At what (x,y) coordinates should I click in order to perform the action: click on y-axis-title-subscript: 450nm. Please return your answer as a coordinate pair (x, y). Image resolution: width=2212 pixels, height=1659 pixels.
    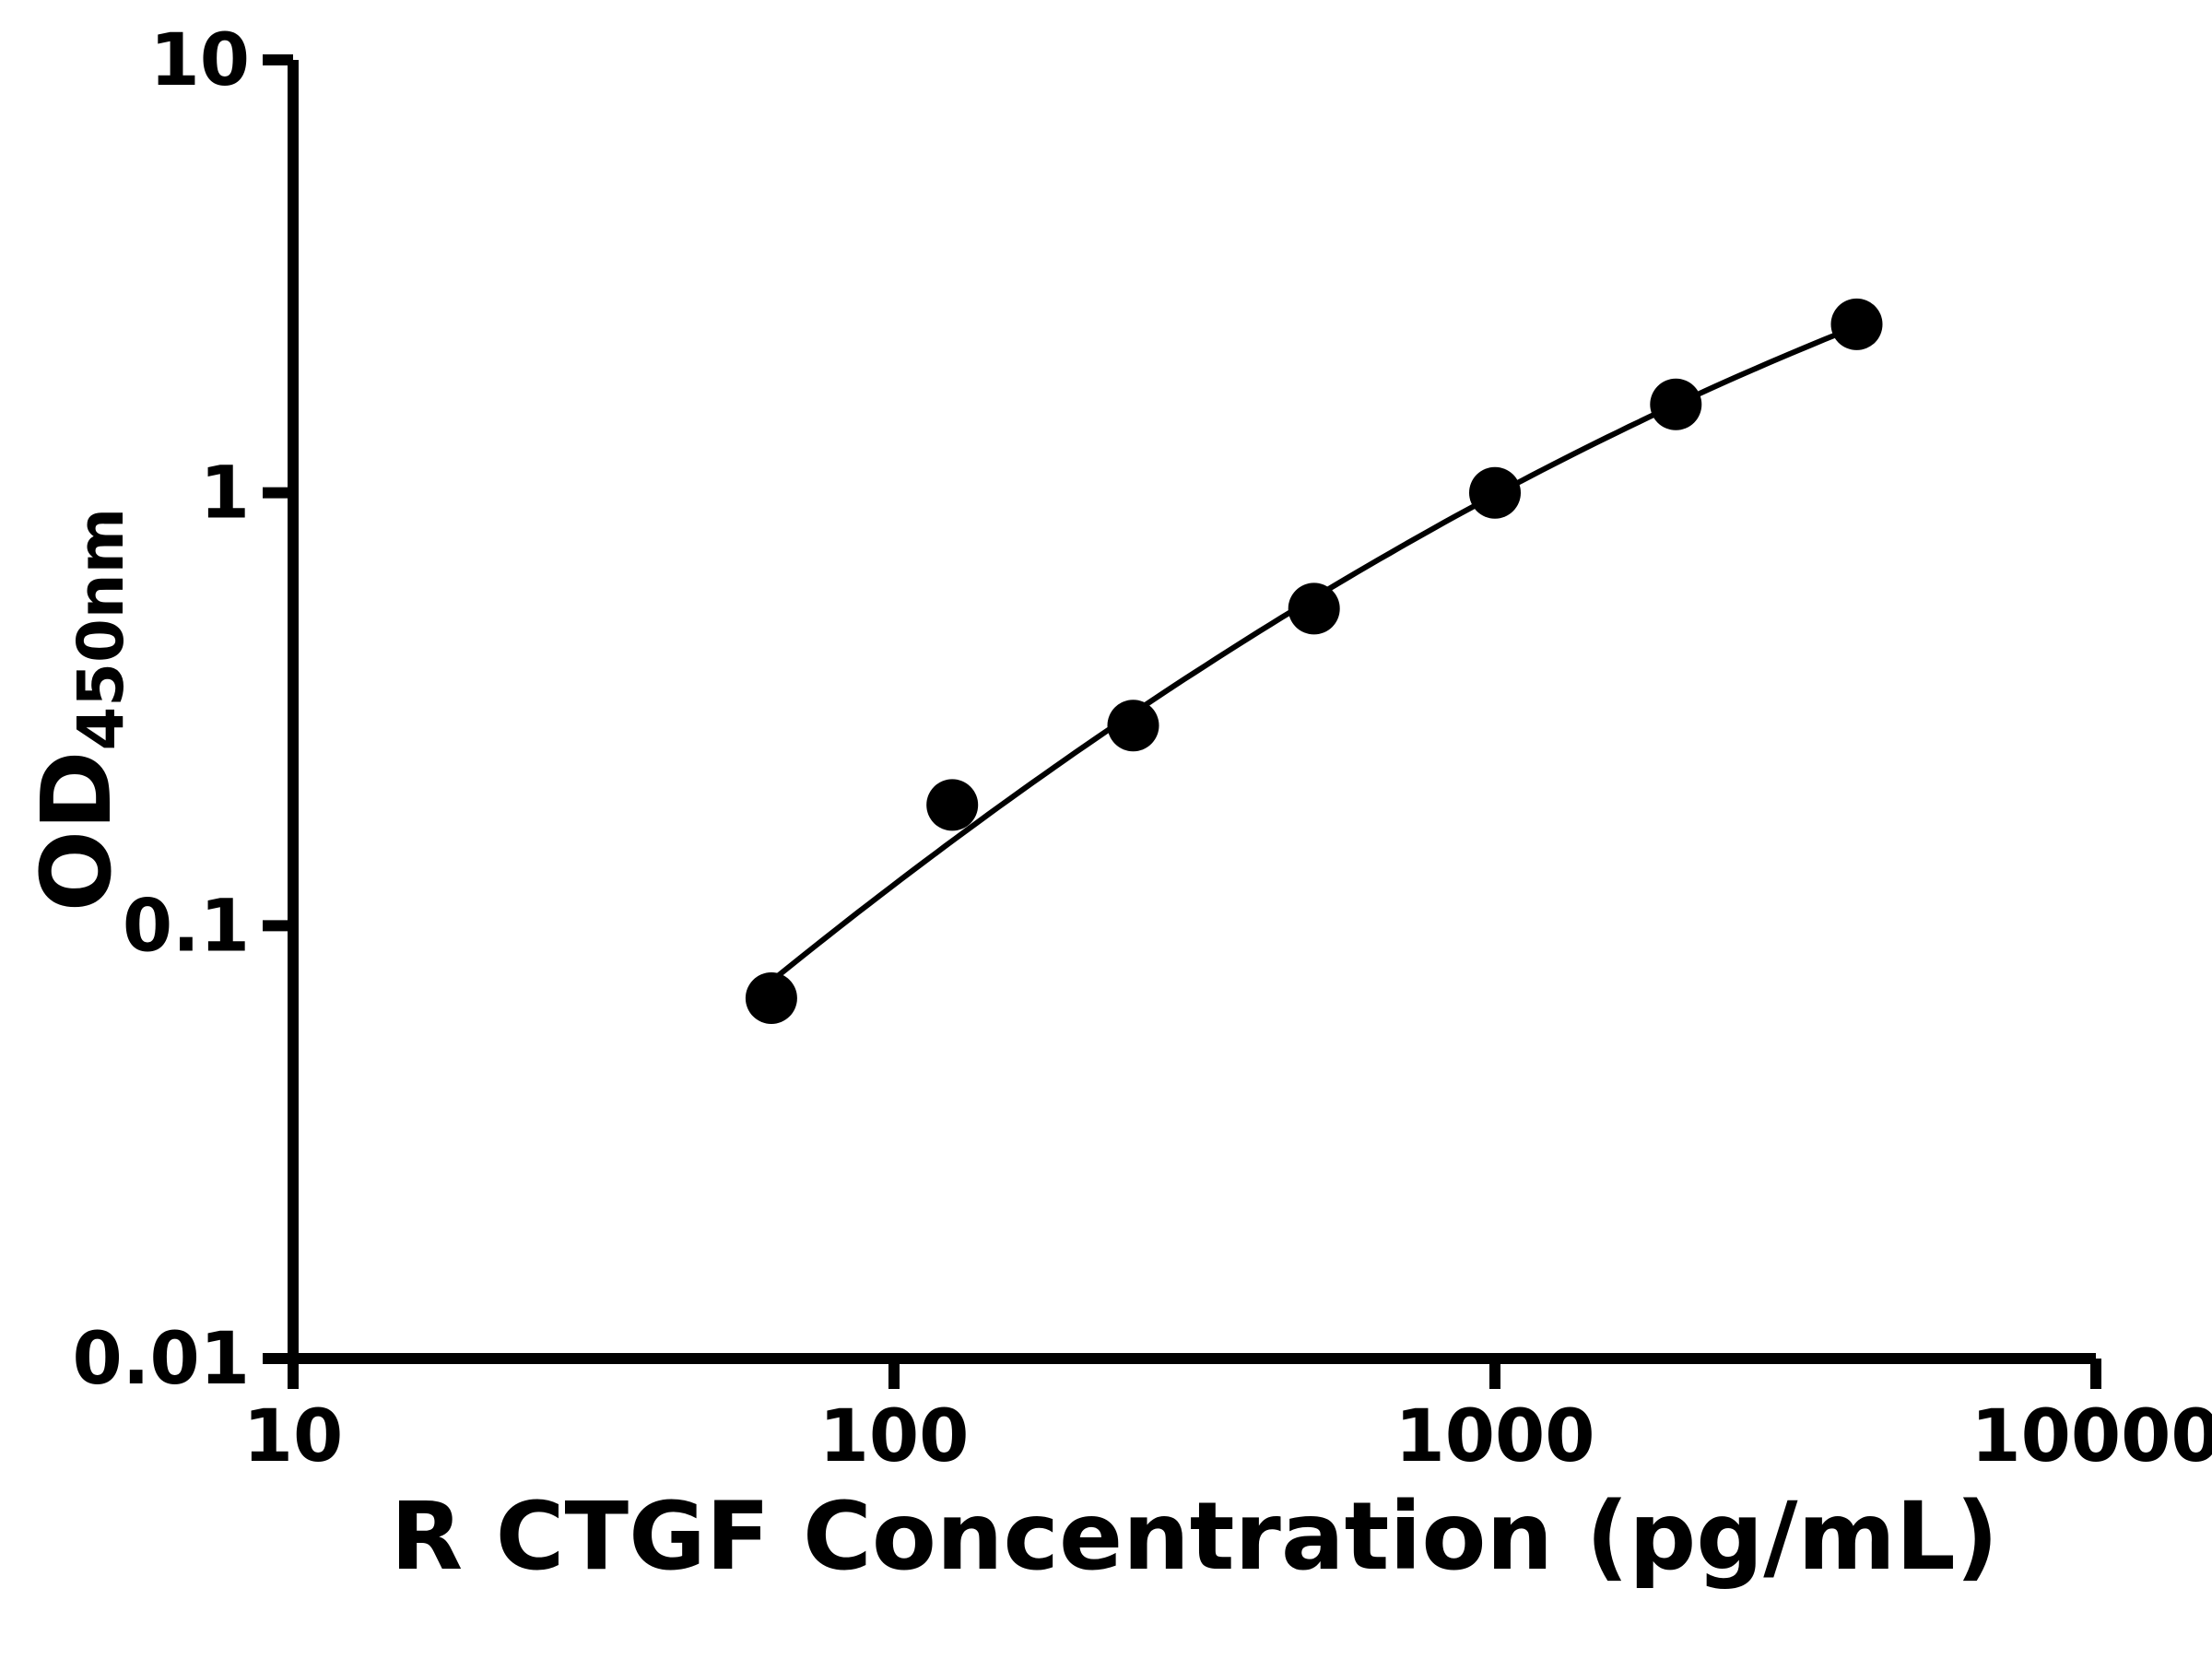
    Looking at the image, I should click on (101, 629).